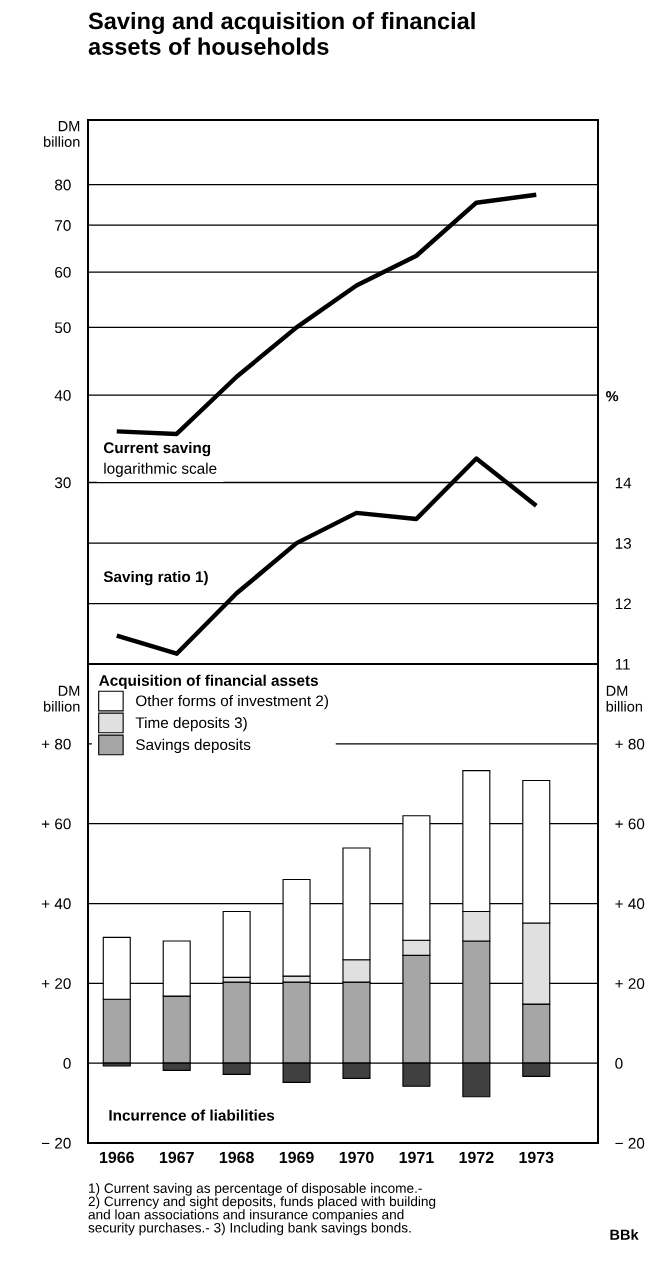 This screenshot has width=655, height=1274. I want to click on text: BBk, so click(624, 1234).